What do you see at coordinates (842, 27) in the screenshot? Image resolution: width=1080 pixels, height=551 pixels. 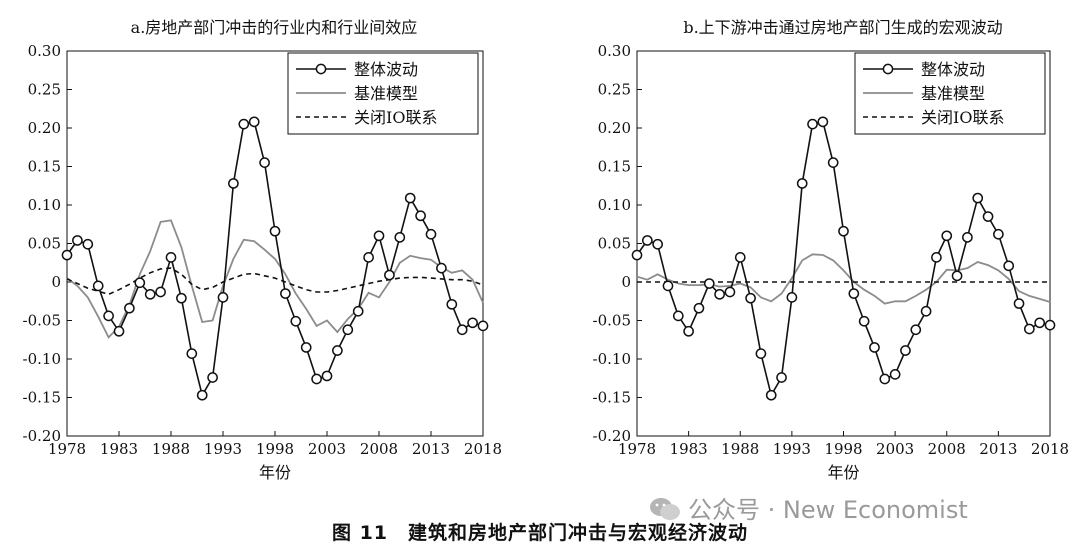 I see `chart-title: b.上下游冲击通过房地产部门生成的宏观波动` at bounding box center [842, 27].